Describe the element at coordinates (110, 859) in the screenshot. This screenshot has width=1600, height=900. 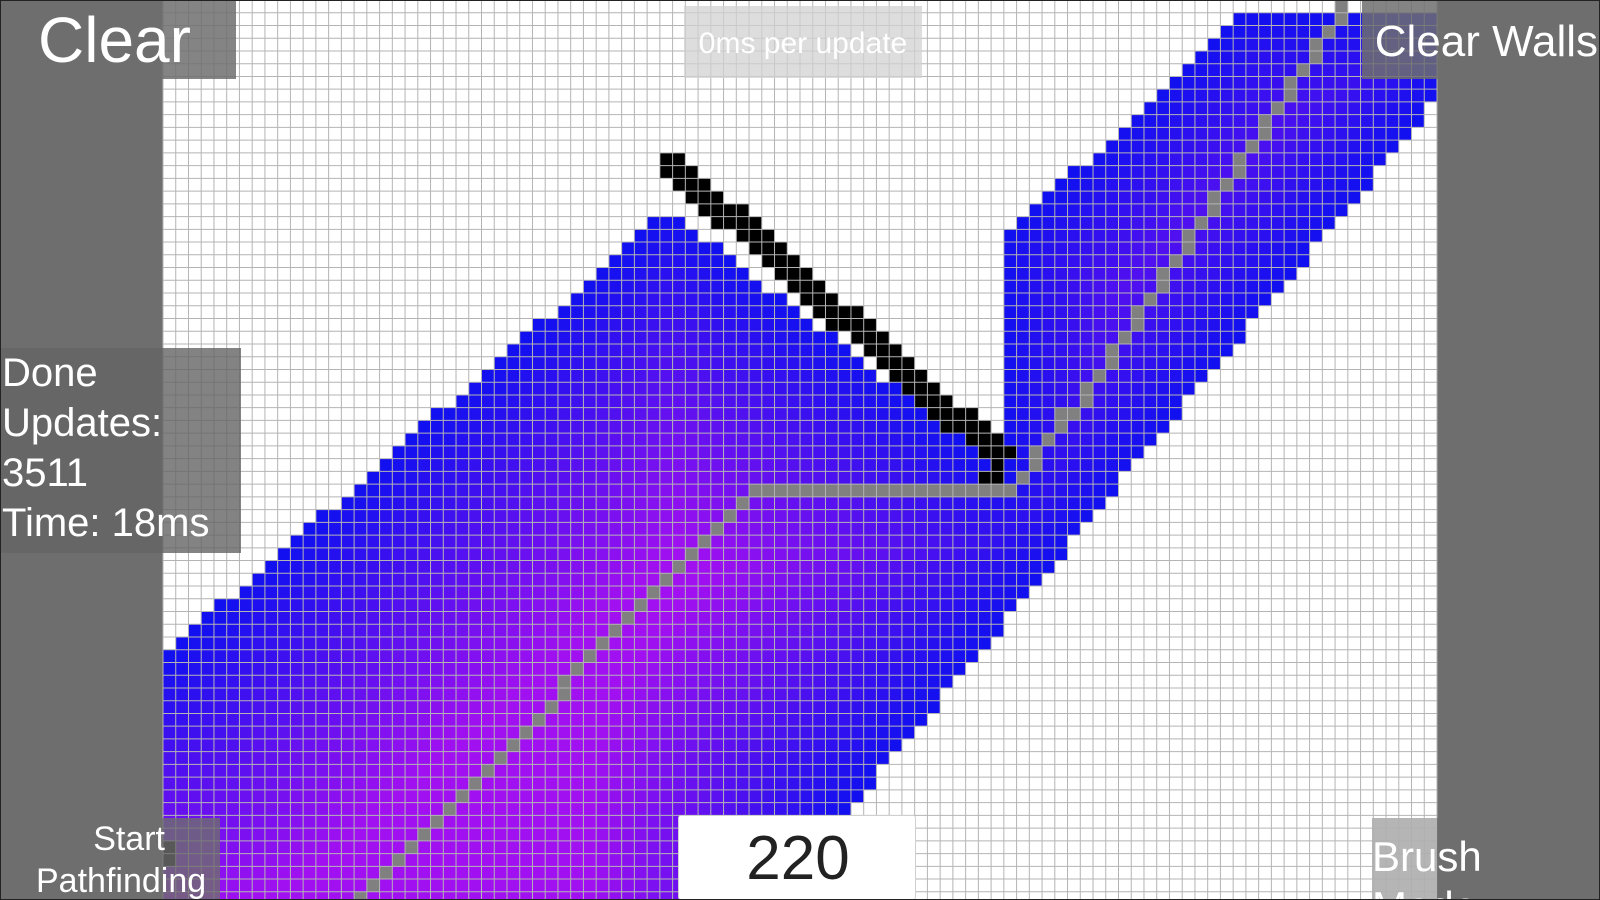
I see `start-pathfinding-button: Start Pathfinding` at that location.